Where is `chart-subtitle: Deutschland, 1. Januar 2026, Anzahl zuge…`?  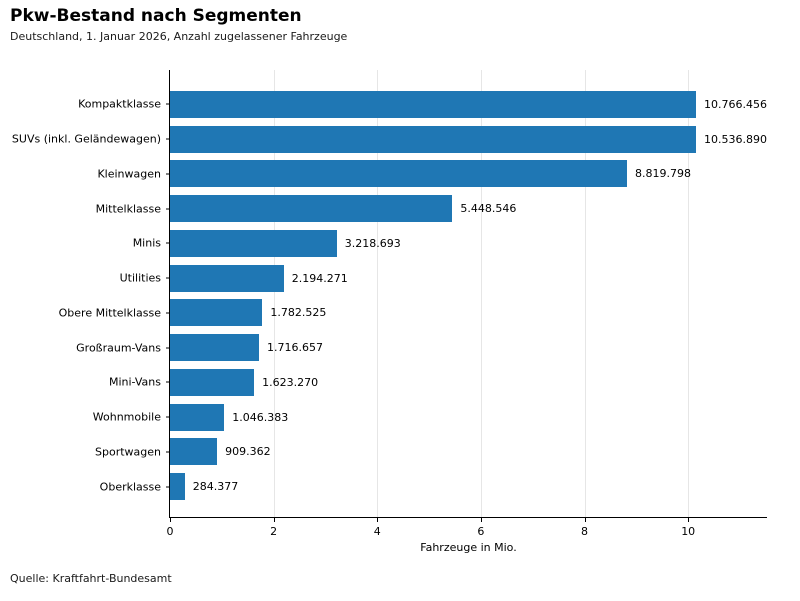 chart-subtitle: Deutschland, 1. Januar 2026, Anzahl zuge… is located at coordinates (179, 36).